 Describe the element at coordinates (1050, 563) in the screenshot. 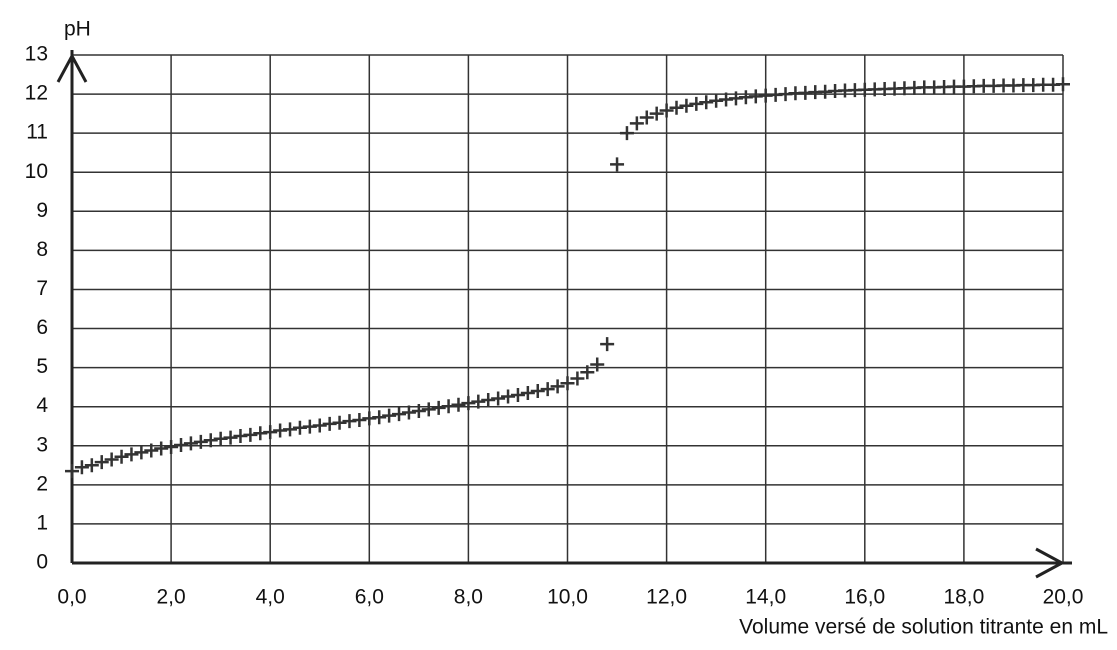

I see `x-axis-arrow` at that location.